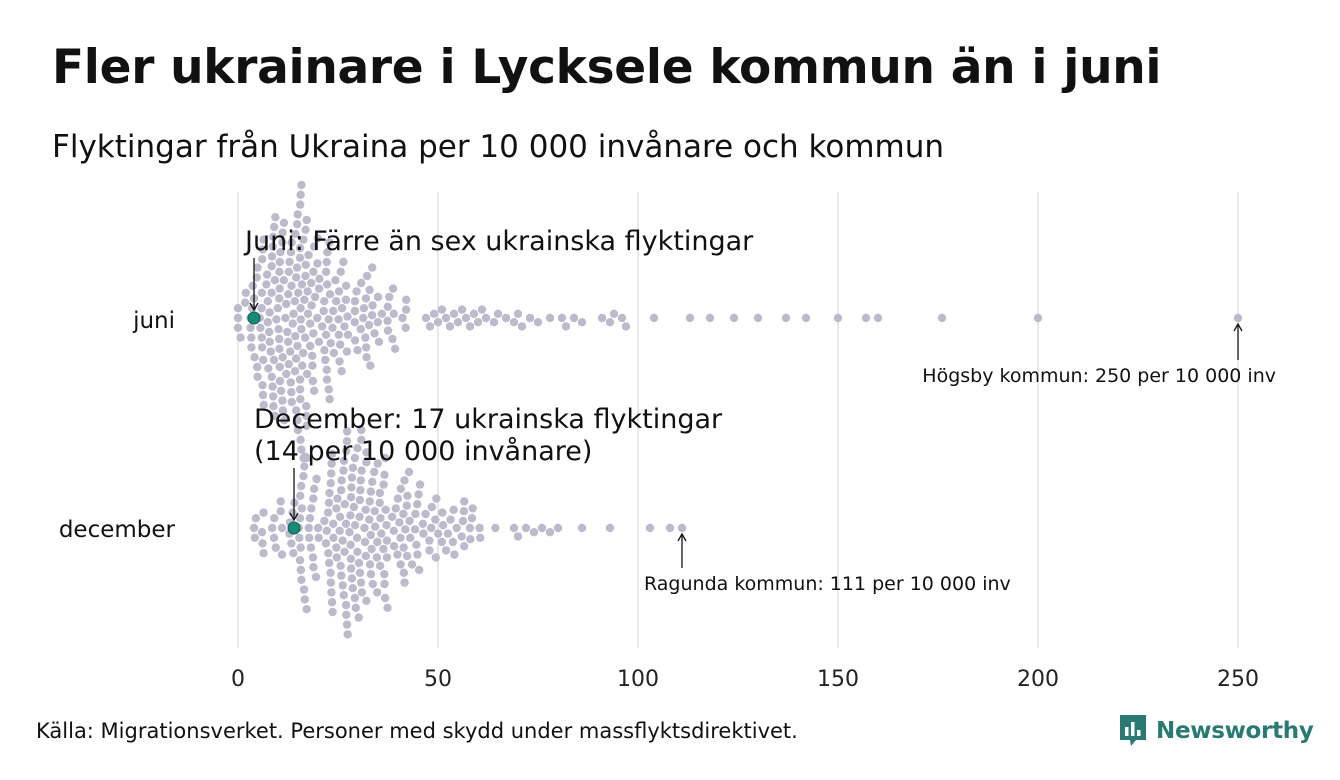  Describe the element at coordinates (745, 679) in the screenshot. I see `x-axis-ticks: 0 50 100 150 200 250` at that location.